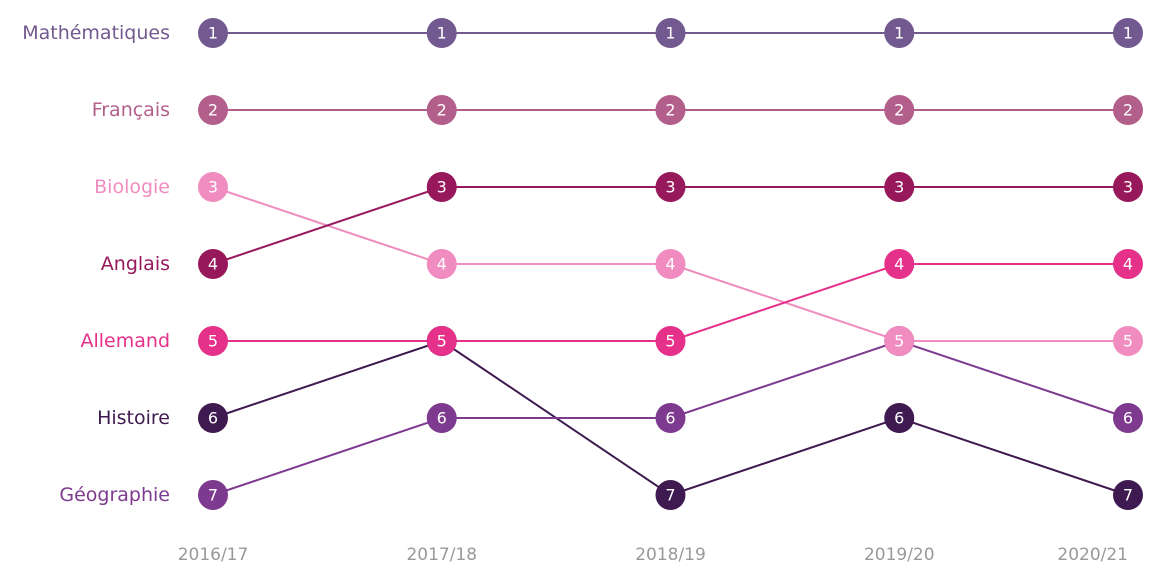 The width and height of the screenshot is (1173, 576). Describe the element at coordinates (126, 341) in the screenshot. I see `series-label: Allemand` at that location.